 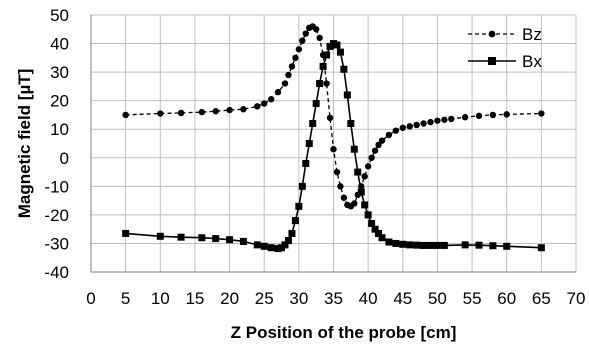 What do you see at coordinates (541, 298) in the screenshot?
I see `x-tick-label: 65` at bounding box center [541, 298].